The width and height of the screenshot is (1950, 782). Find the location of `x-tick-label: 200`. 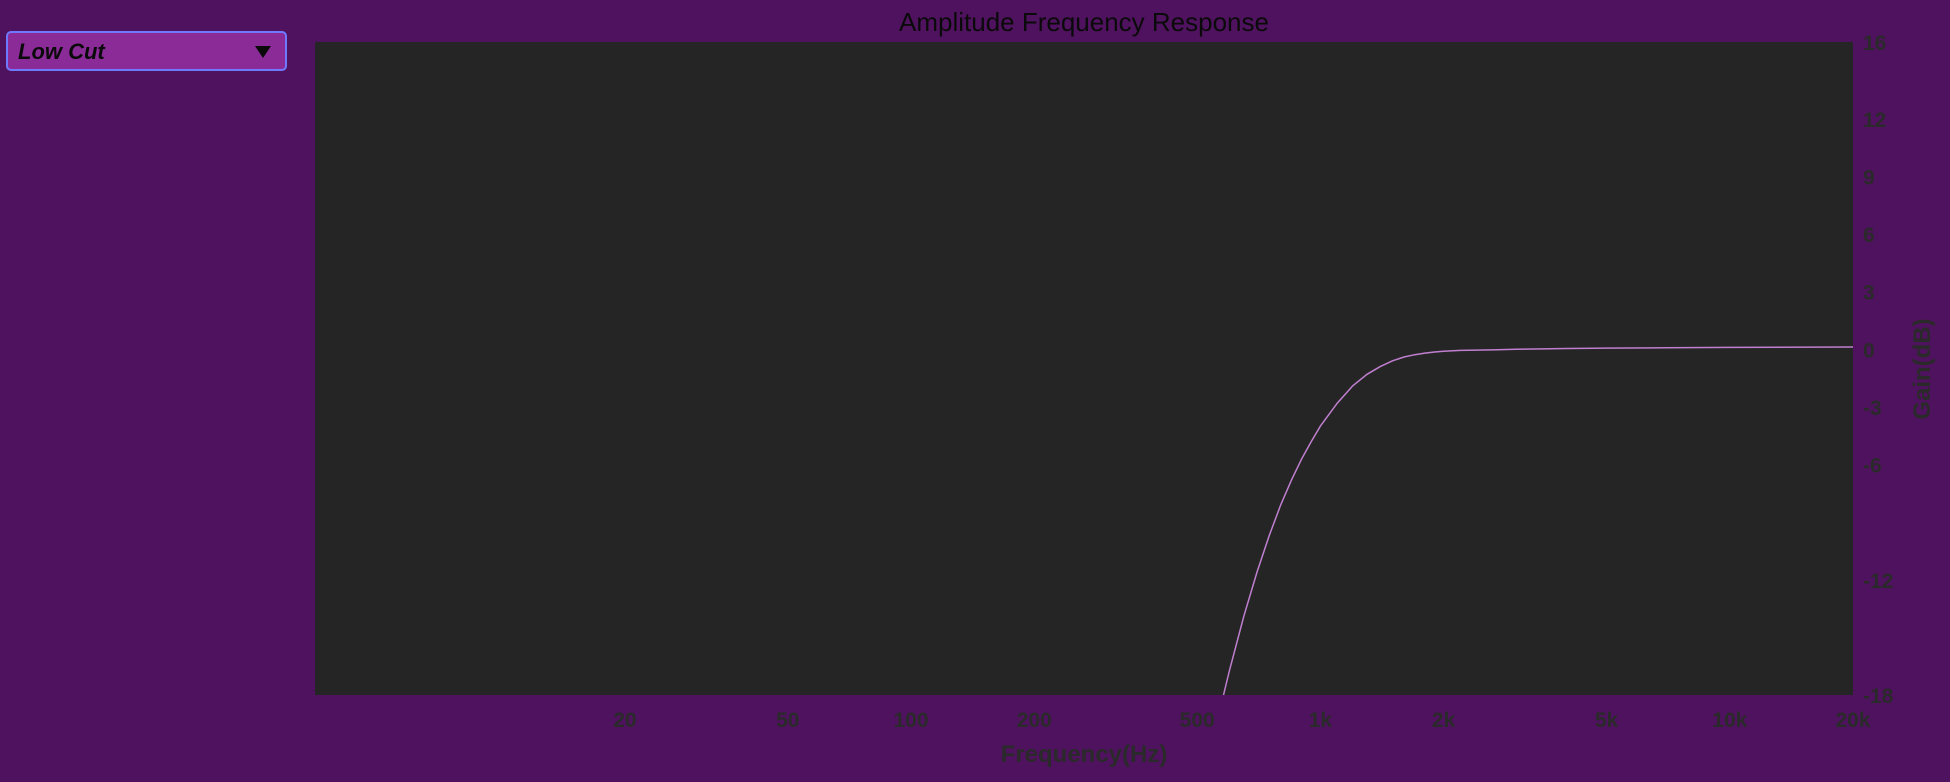

x-tick-label: 200 is located at coordinates (1034, 720).